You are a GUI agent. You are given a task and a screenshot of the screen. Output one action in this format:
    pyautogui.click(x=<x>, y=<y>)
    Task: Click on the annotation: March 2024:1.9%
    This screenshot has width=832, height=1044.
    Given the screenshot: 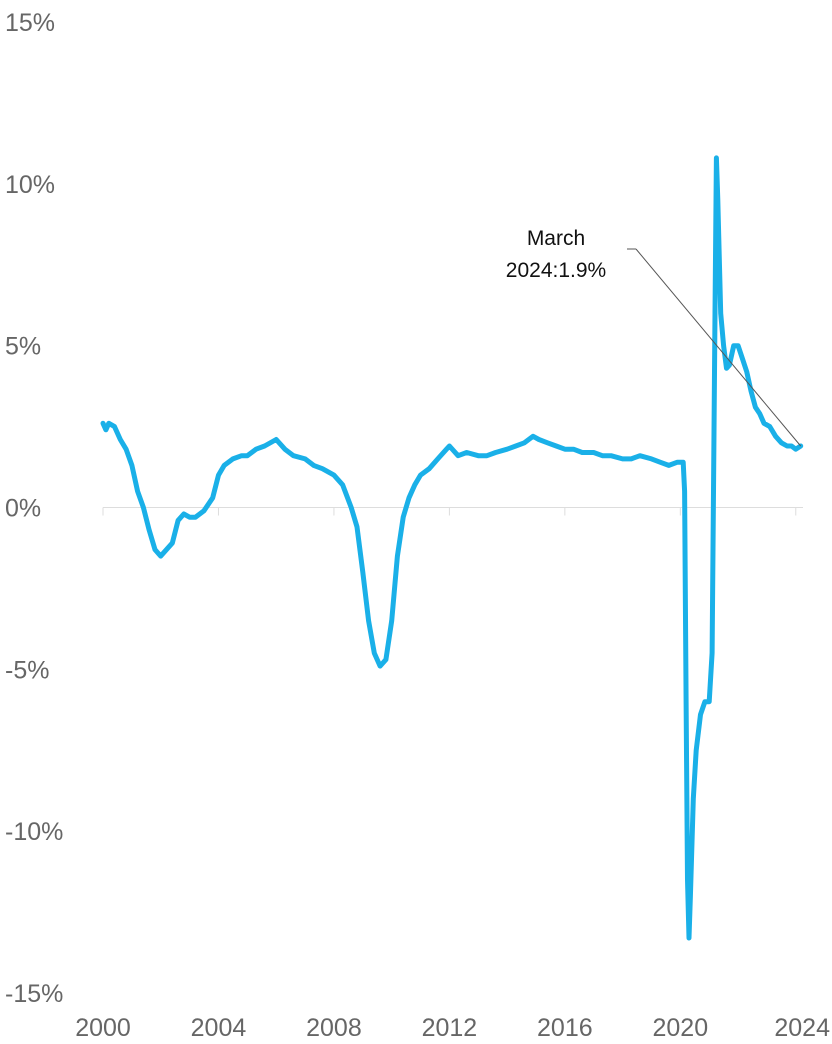 What is the action you would take?
    pyautogui.click(x=654, y=337)
    